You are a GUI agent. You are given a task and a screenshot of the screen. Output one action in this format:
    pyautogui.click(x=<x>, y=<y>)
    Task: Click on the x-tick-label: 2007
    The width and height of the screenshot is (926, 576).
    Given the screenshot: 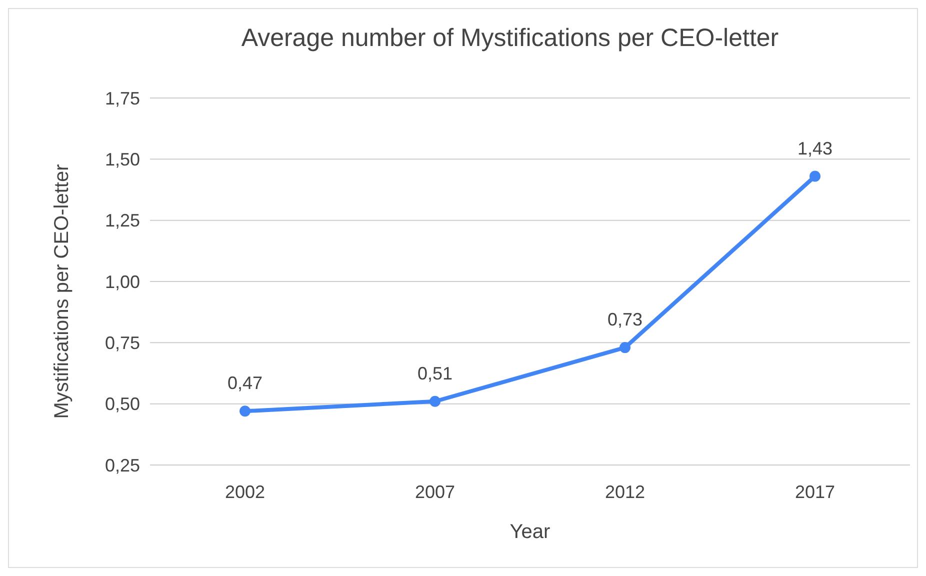 What is the action you would take?
    pyautogui.click(x=435, y=492)
    